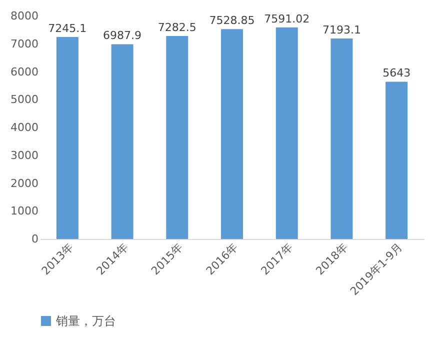 The width and height of the screenshot is (434, 337). I want to click on y-tick-label: 7000, so click(24, 43).